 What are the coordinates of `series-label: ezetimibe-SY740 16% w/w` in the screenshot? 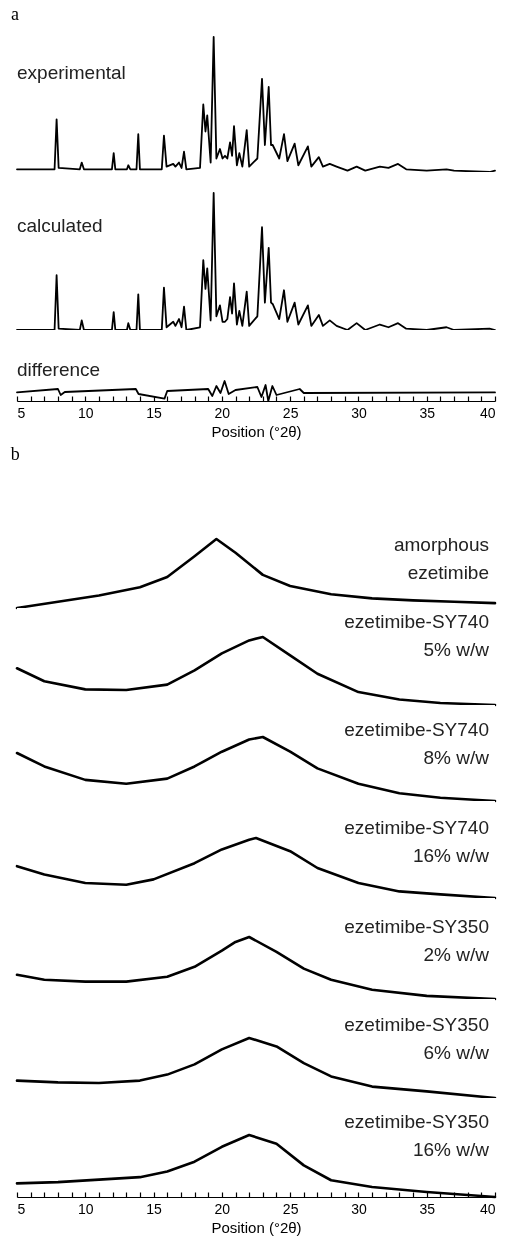 It's located at (417, 841).